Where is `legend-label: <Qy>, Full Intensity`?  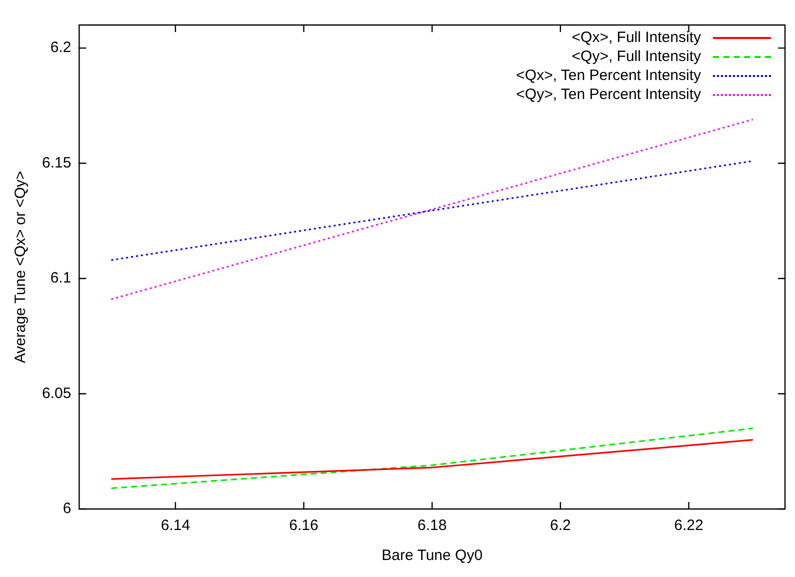 legend-label: <Qy>, Full Intensity is located at coordinates (636, 56).